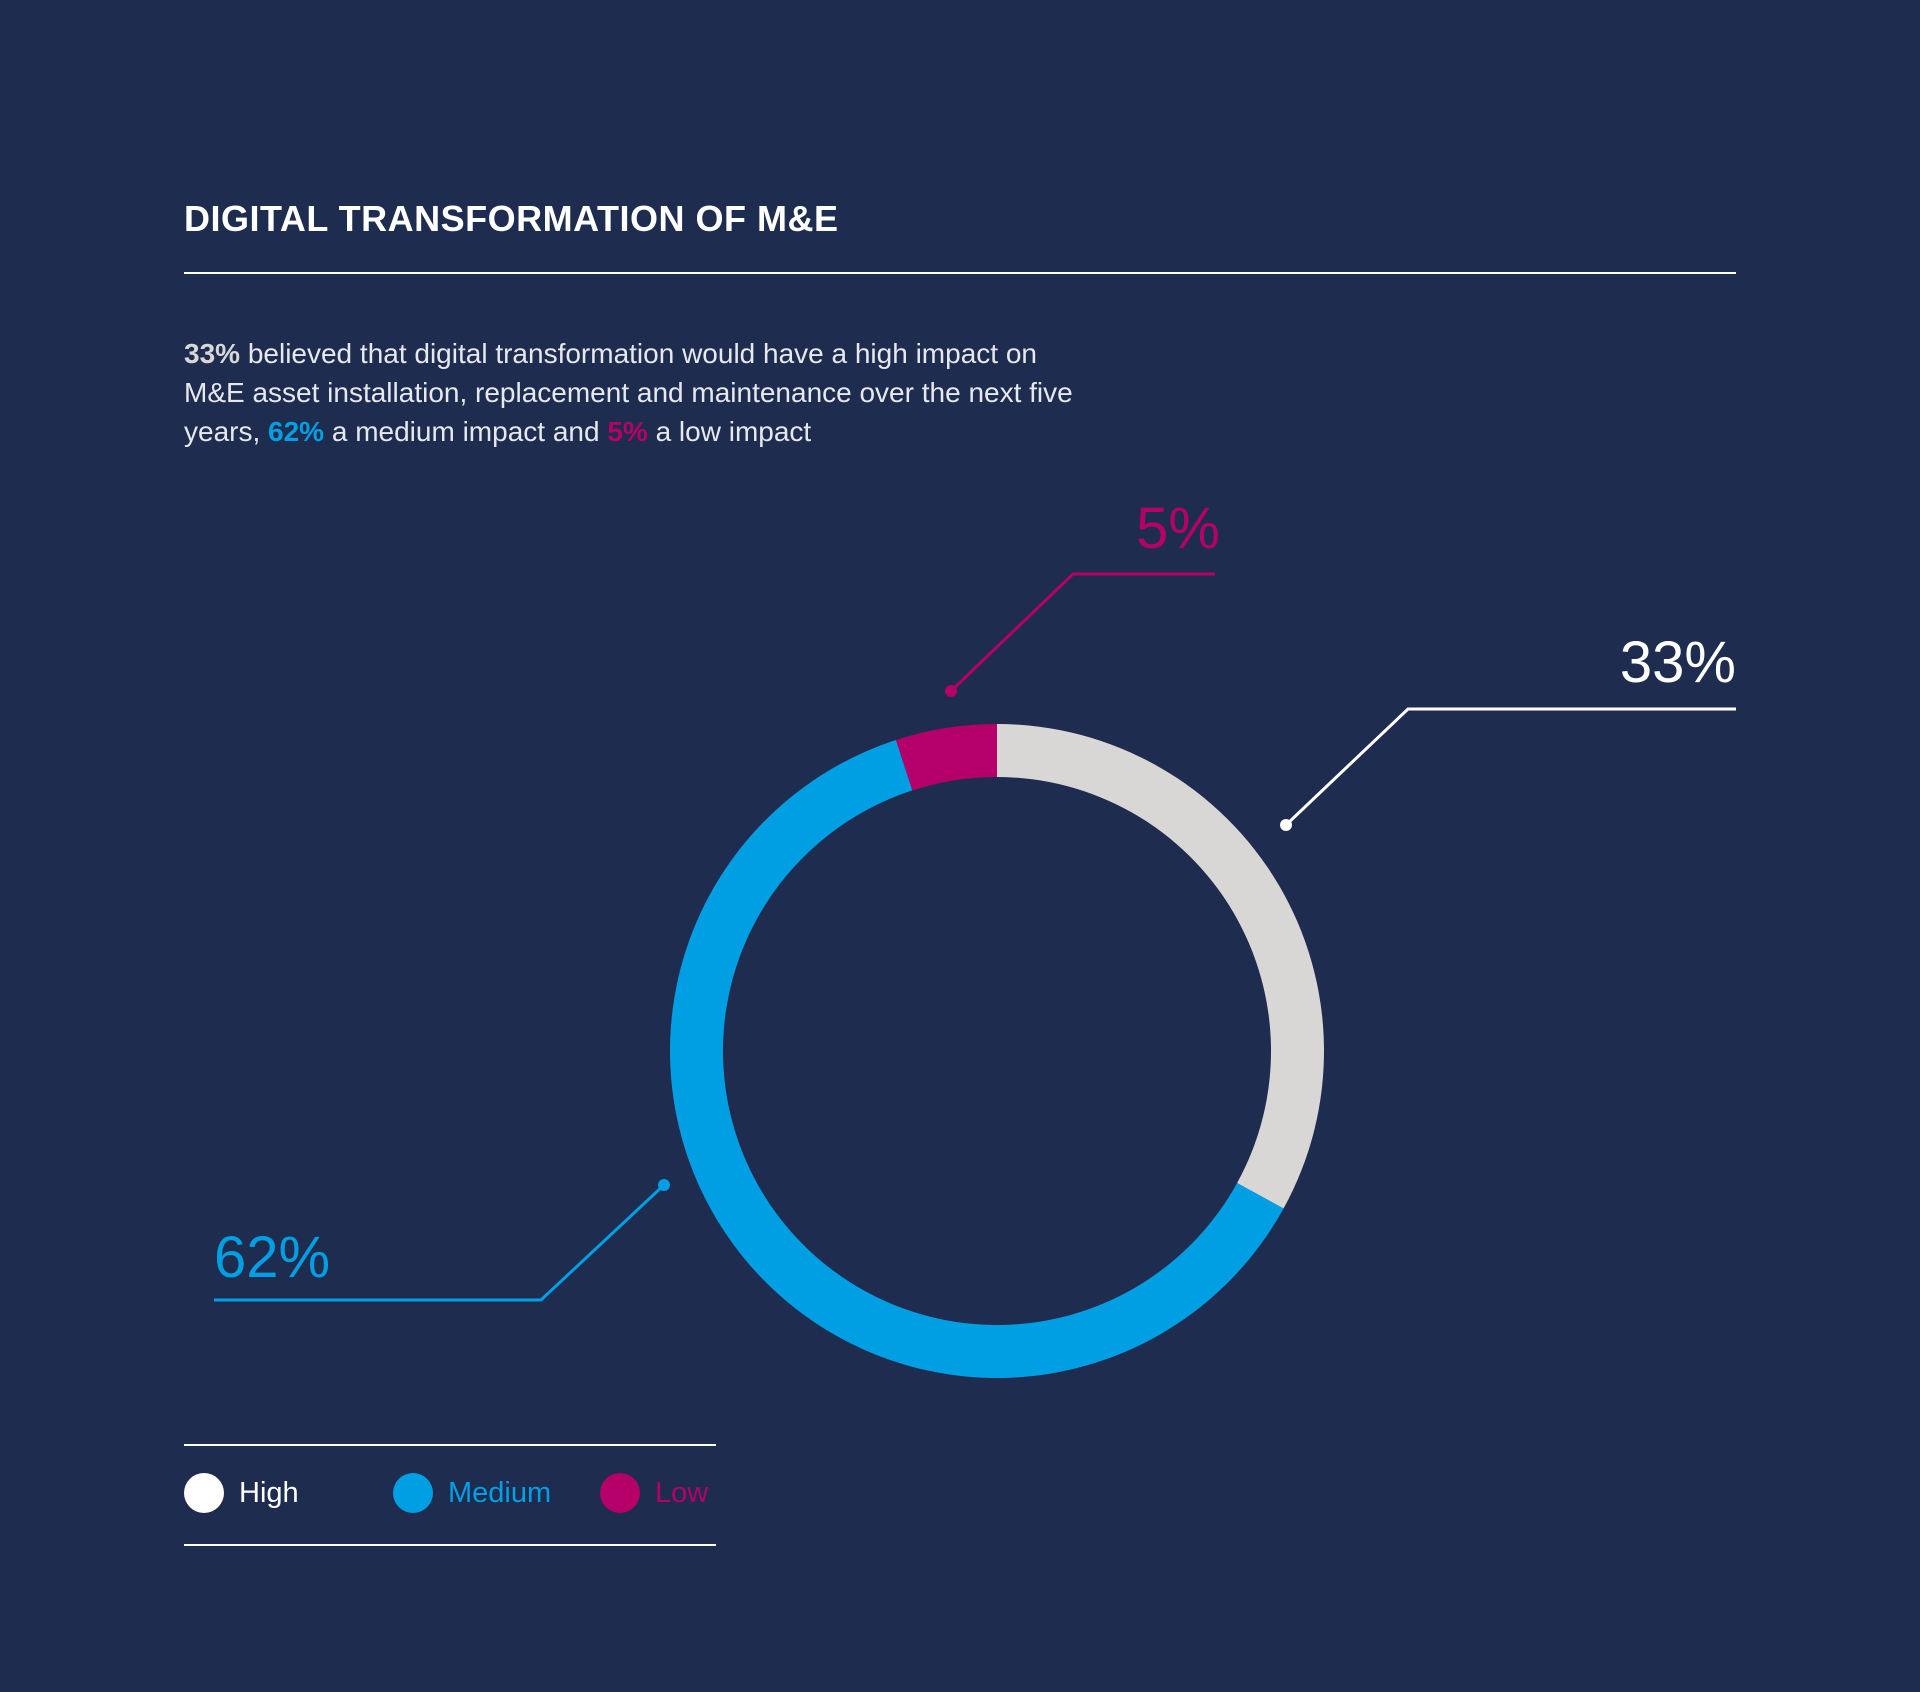  What do you see at coordinates (500, 1492) in the screenshot?
I see `legend-label-medium: Medium` at bounding box center [500, 1492].